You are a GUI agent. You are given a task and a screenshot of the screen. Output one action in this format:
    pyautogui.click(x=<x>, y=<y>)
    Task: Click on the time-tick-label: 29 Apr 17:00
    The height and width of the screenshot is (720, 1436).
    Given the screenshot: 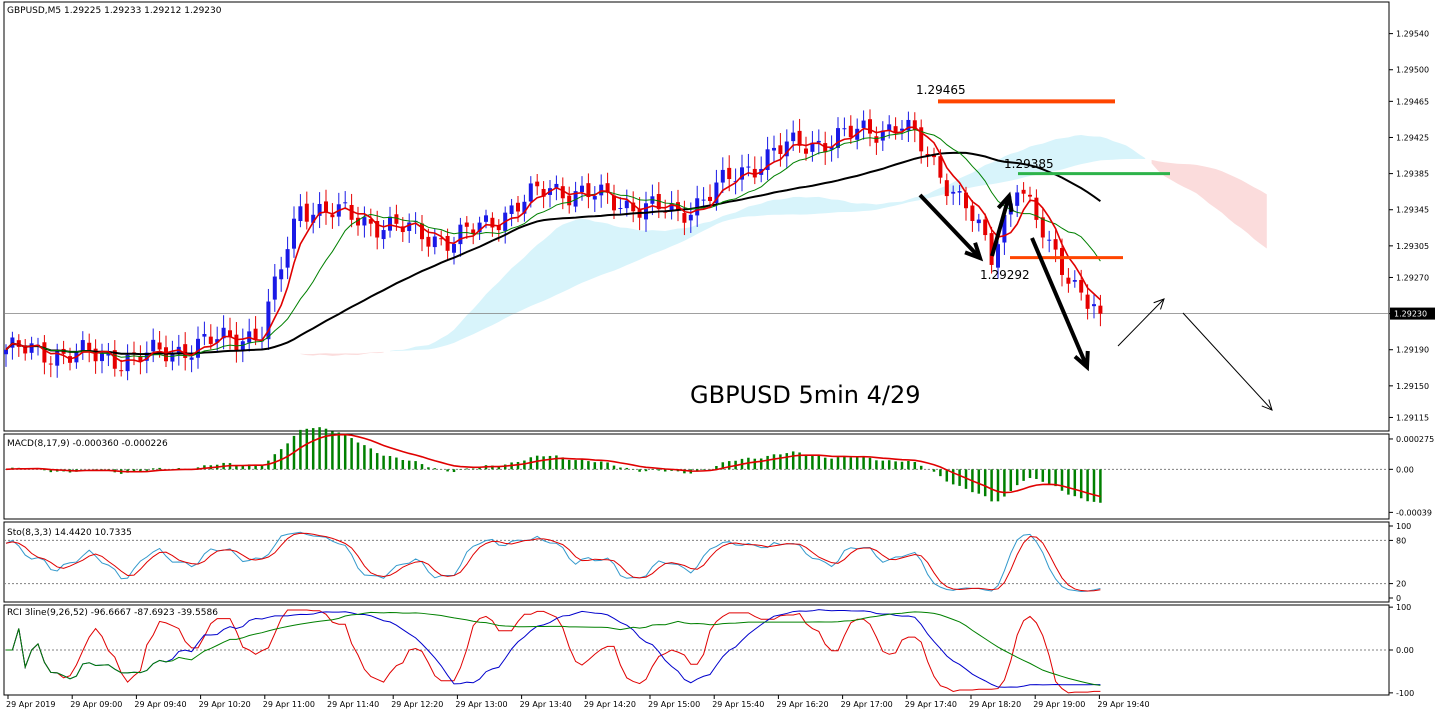 What is the action you would take?
    pyautogui.click(x=867, y=704)
    